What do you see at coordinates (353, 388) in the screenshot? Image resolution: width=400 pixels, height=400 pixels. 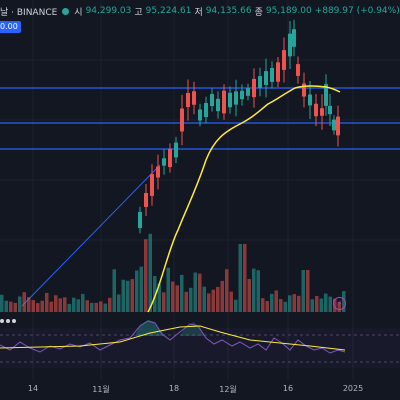 I see `x-tick: 2025` at bounding box center [353, 388].